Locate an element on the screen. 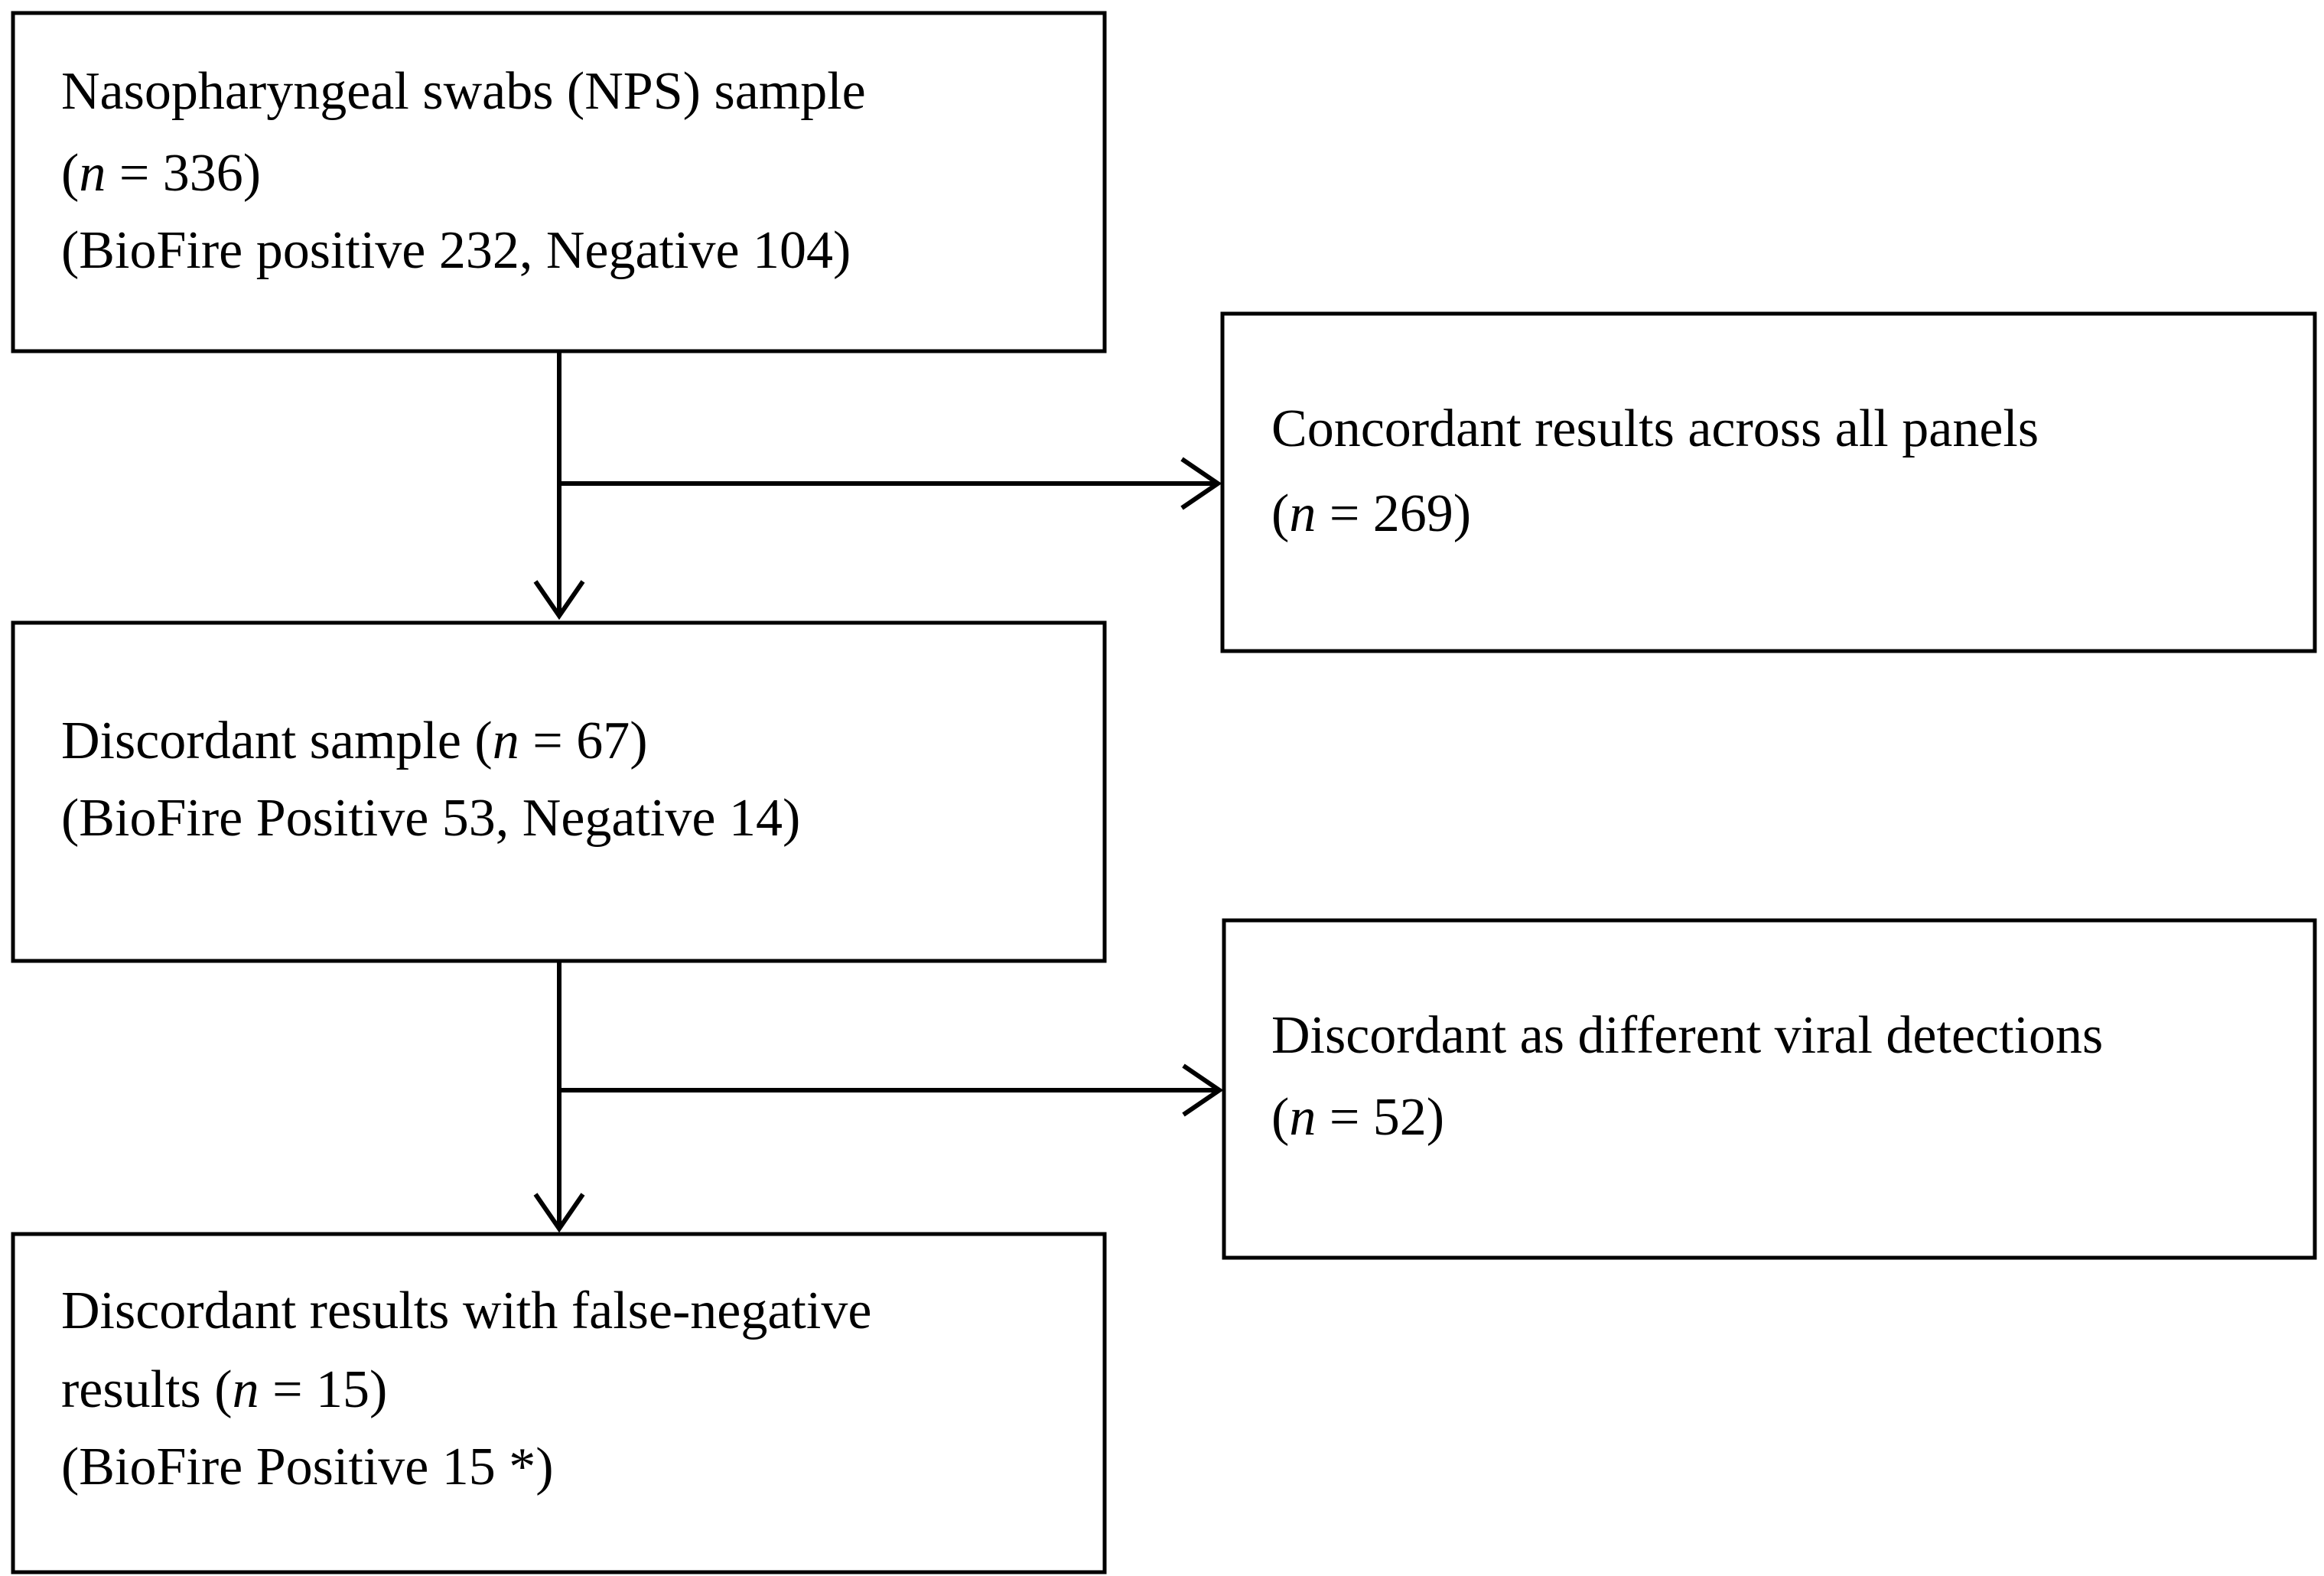 The height and width of the screenshot is (1576, 2324). node-text: Nasopharyngeal swabs (NPS) sample is located at coordinates (464, 92).